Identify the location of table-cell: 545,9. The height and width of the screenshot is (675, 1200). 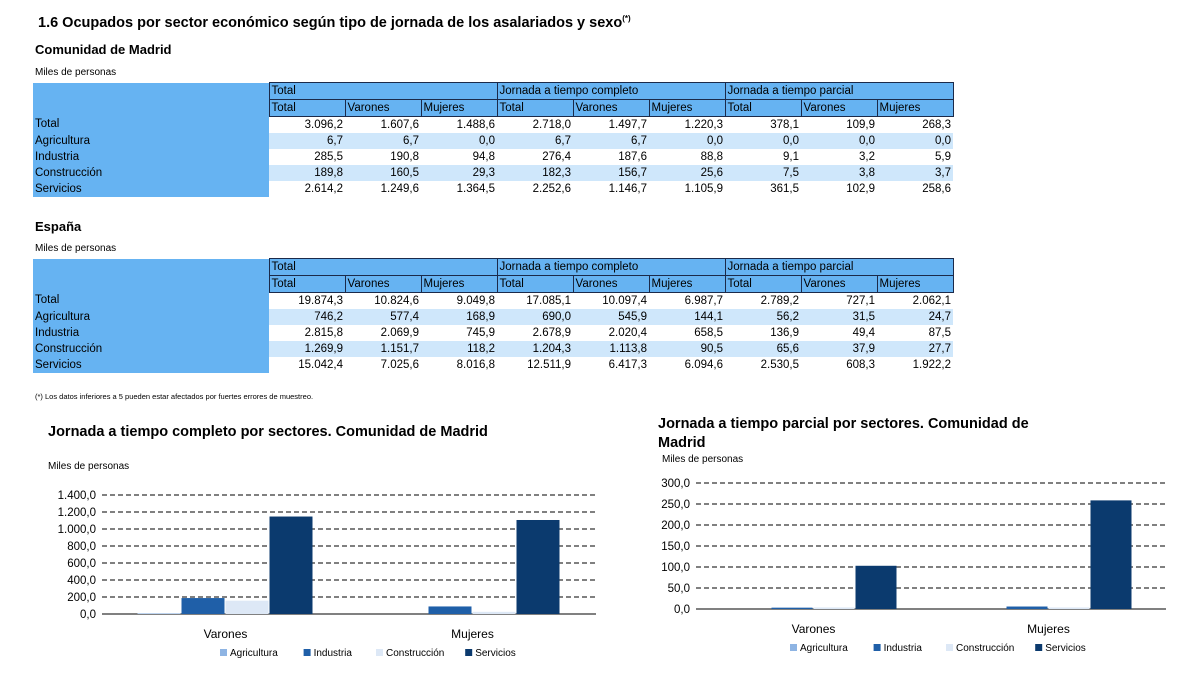
(611, 317).